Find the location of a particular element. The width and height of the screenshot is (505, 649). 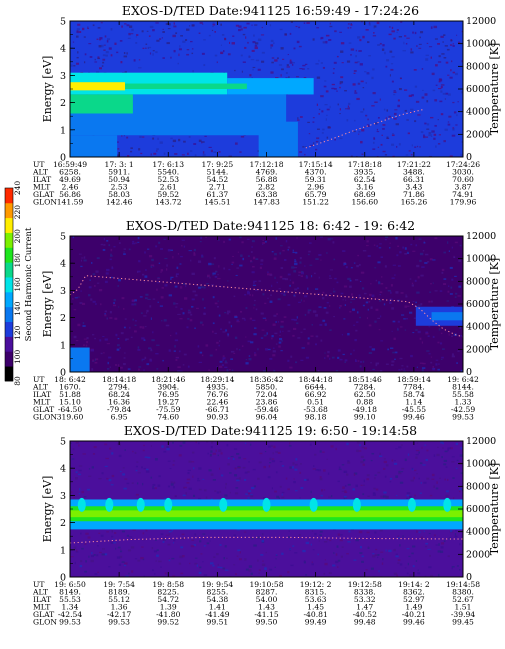

table-row-label: MLT is located at coordinates (41, 187).